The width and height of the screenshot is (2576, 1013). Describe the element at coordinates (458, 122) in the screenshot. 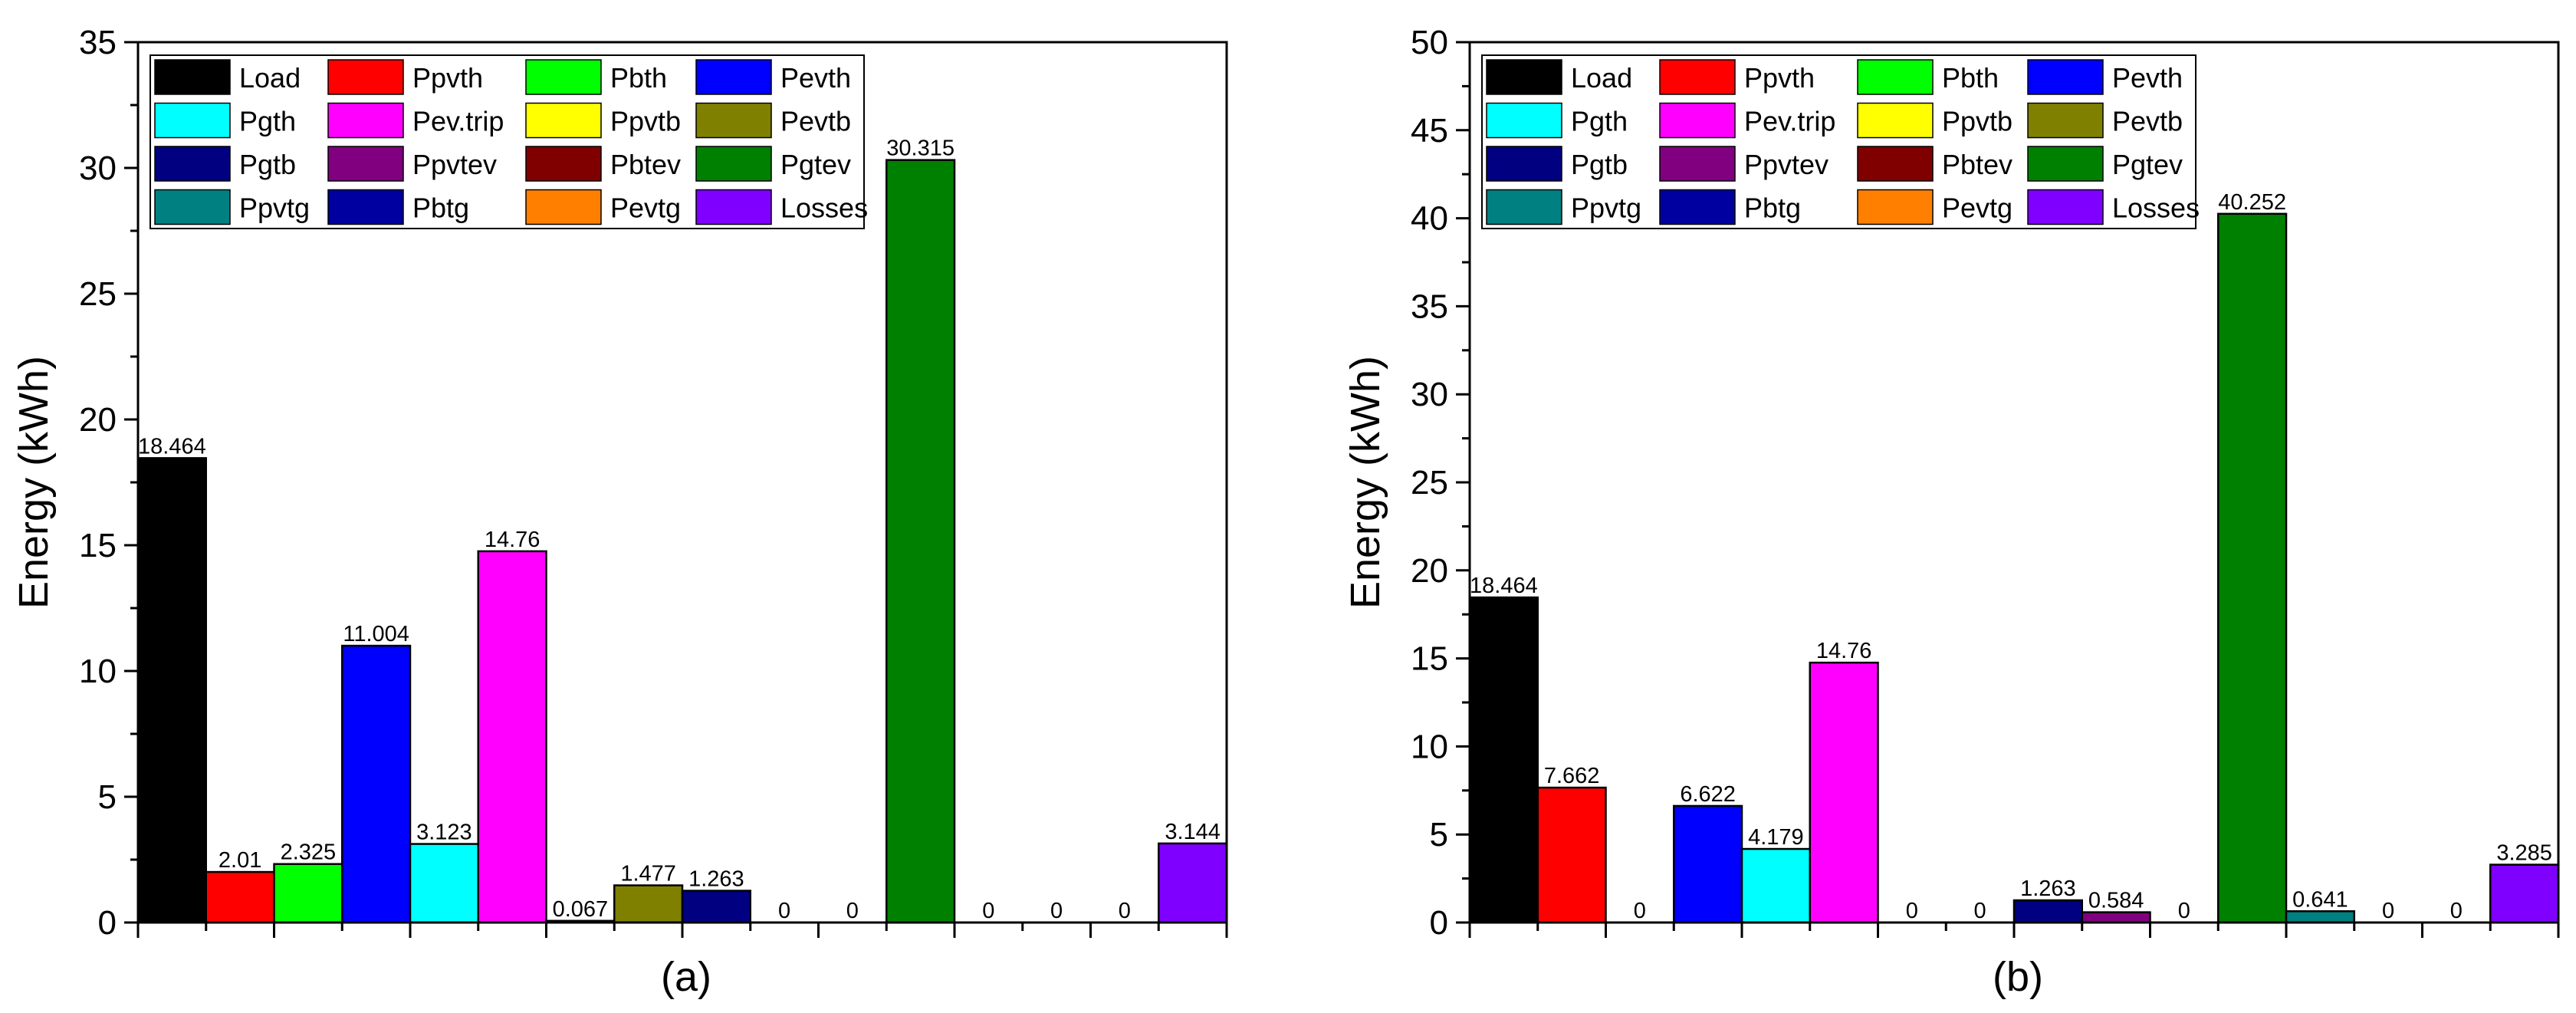

I see `legend-entry-label: Pev.trip` at that location.